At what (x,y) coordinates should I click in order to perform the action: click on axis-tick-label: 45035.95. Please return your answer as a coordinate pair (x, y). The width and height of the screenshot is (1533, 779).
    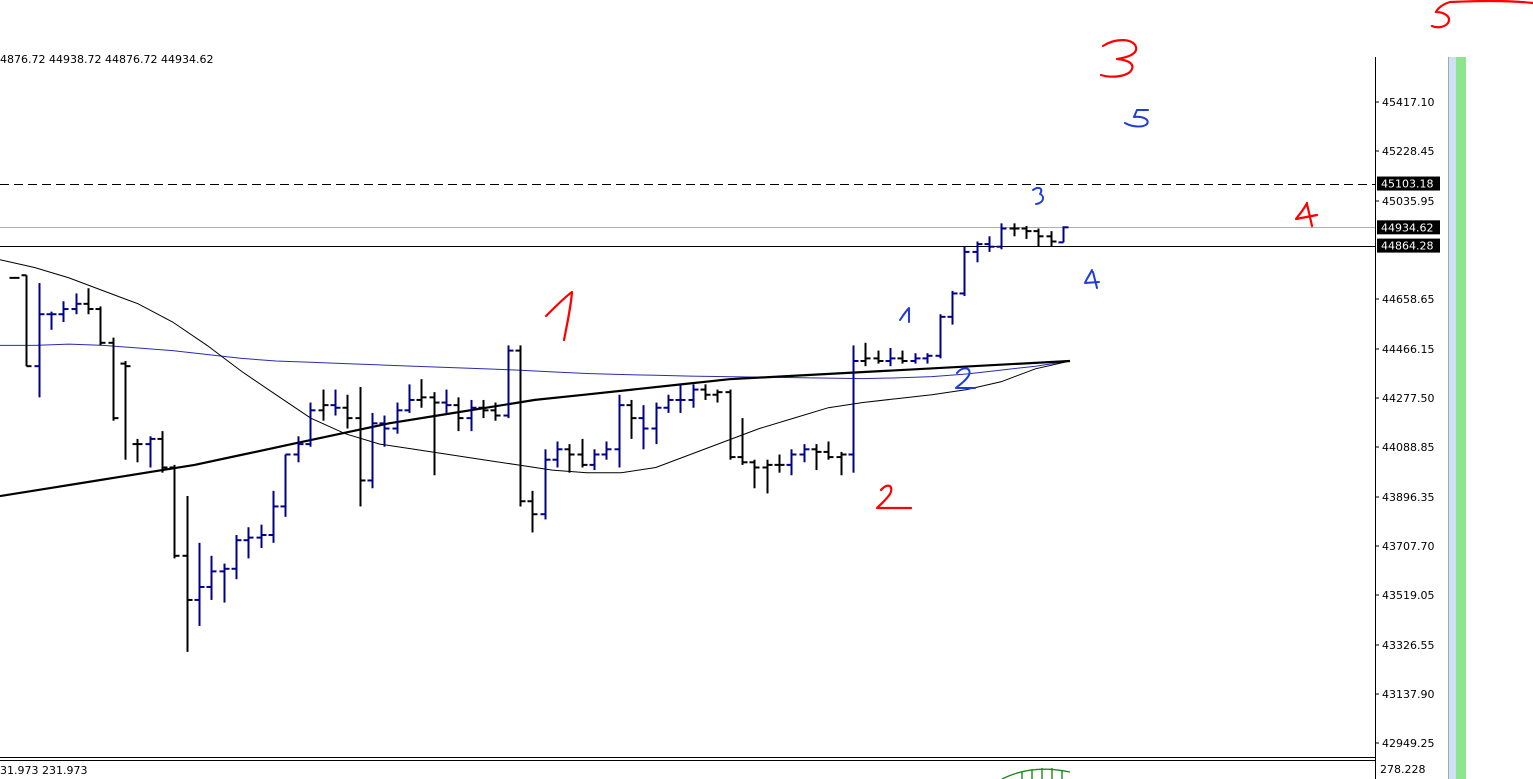
    Looking at the image, I should click on (1408, 201).